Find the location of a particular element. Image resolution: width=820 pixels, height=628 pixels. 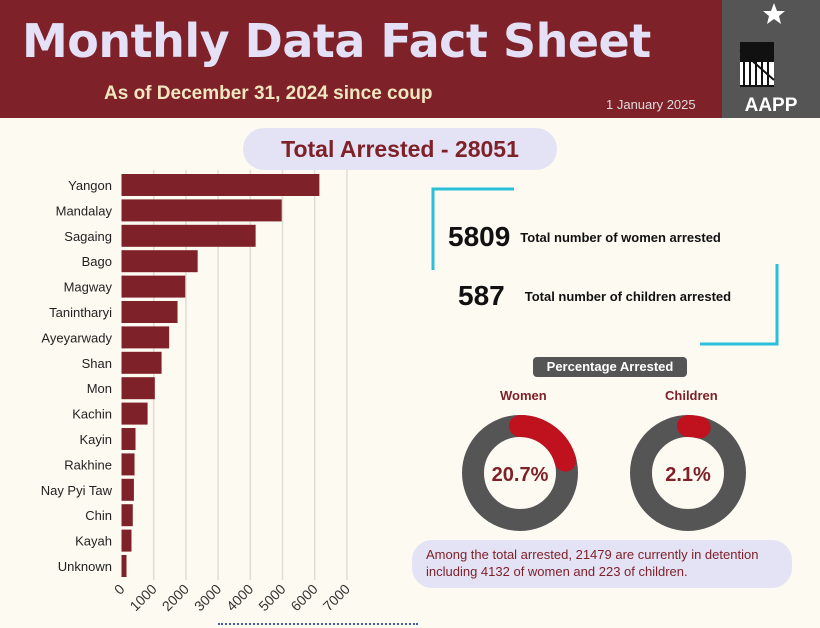

women-donut-fill is located at coordinates (520, 473).